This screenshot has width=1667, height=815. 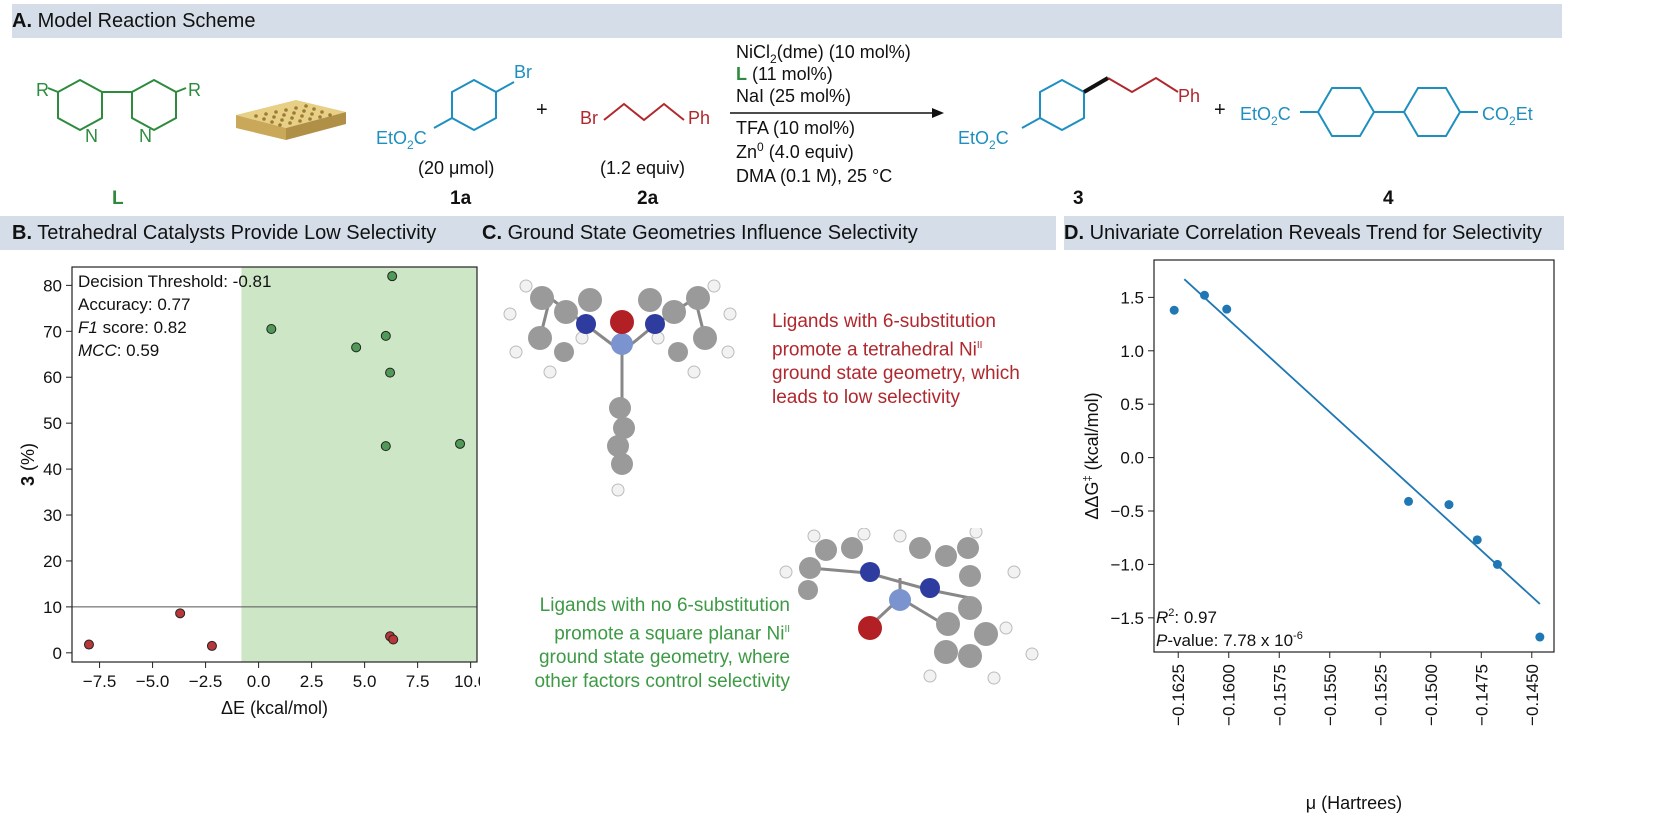 I want to click on ligand-n-right: N, so click(x=145, y=136).